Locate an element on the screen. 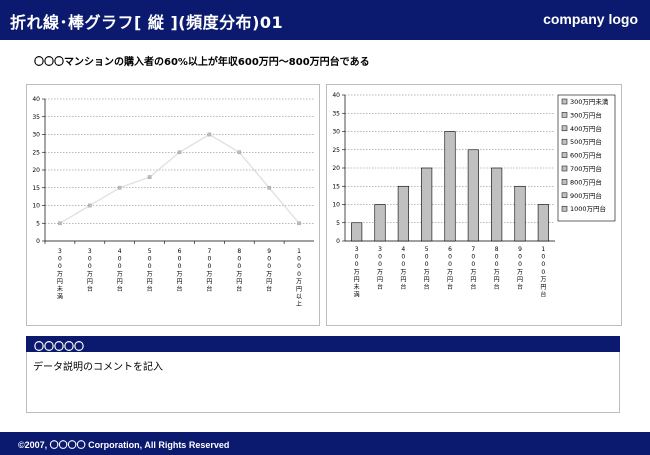 The image size is (650, 455). bar-y-tick-label: 10 is located at coordinates (336, 205).